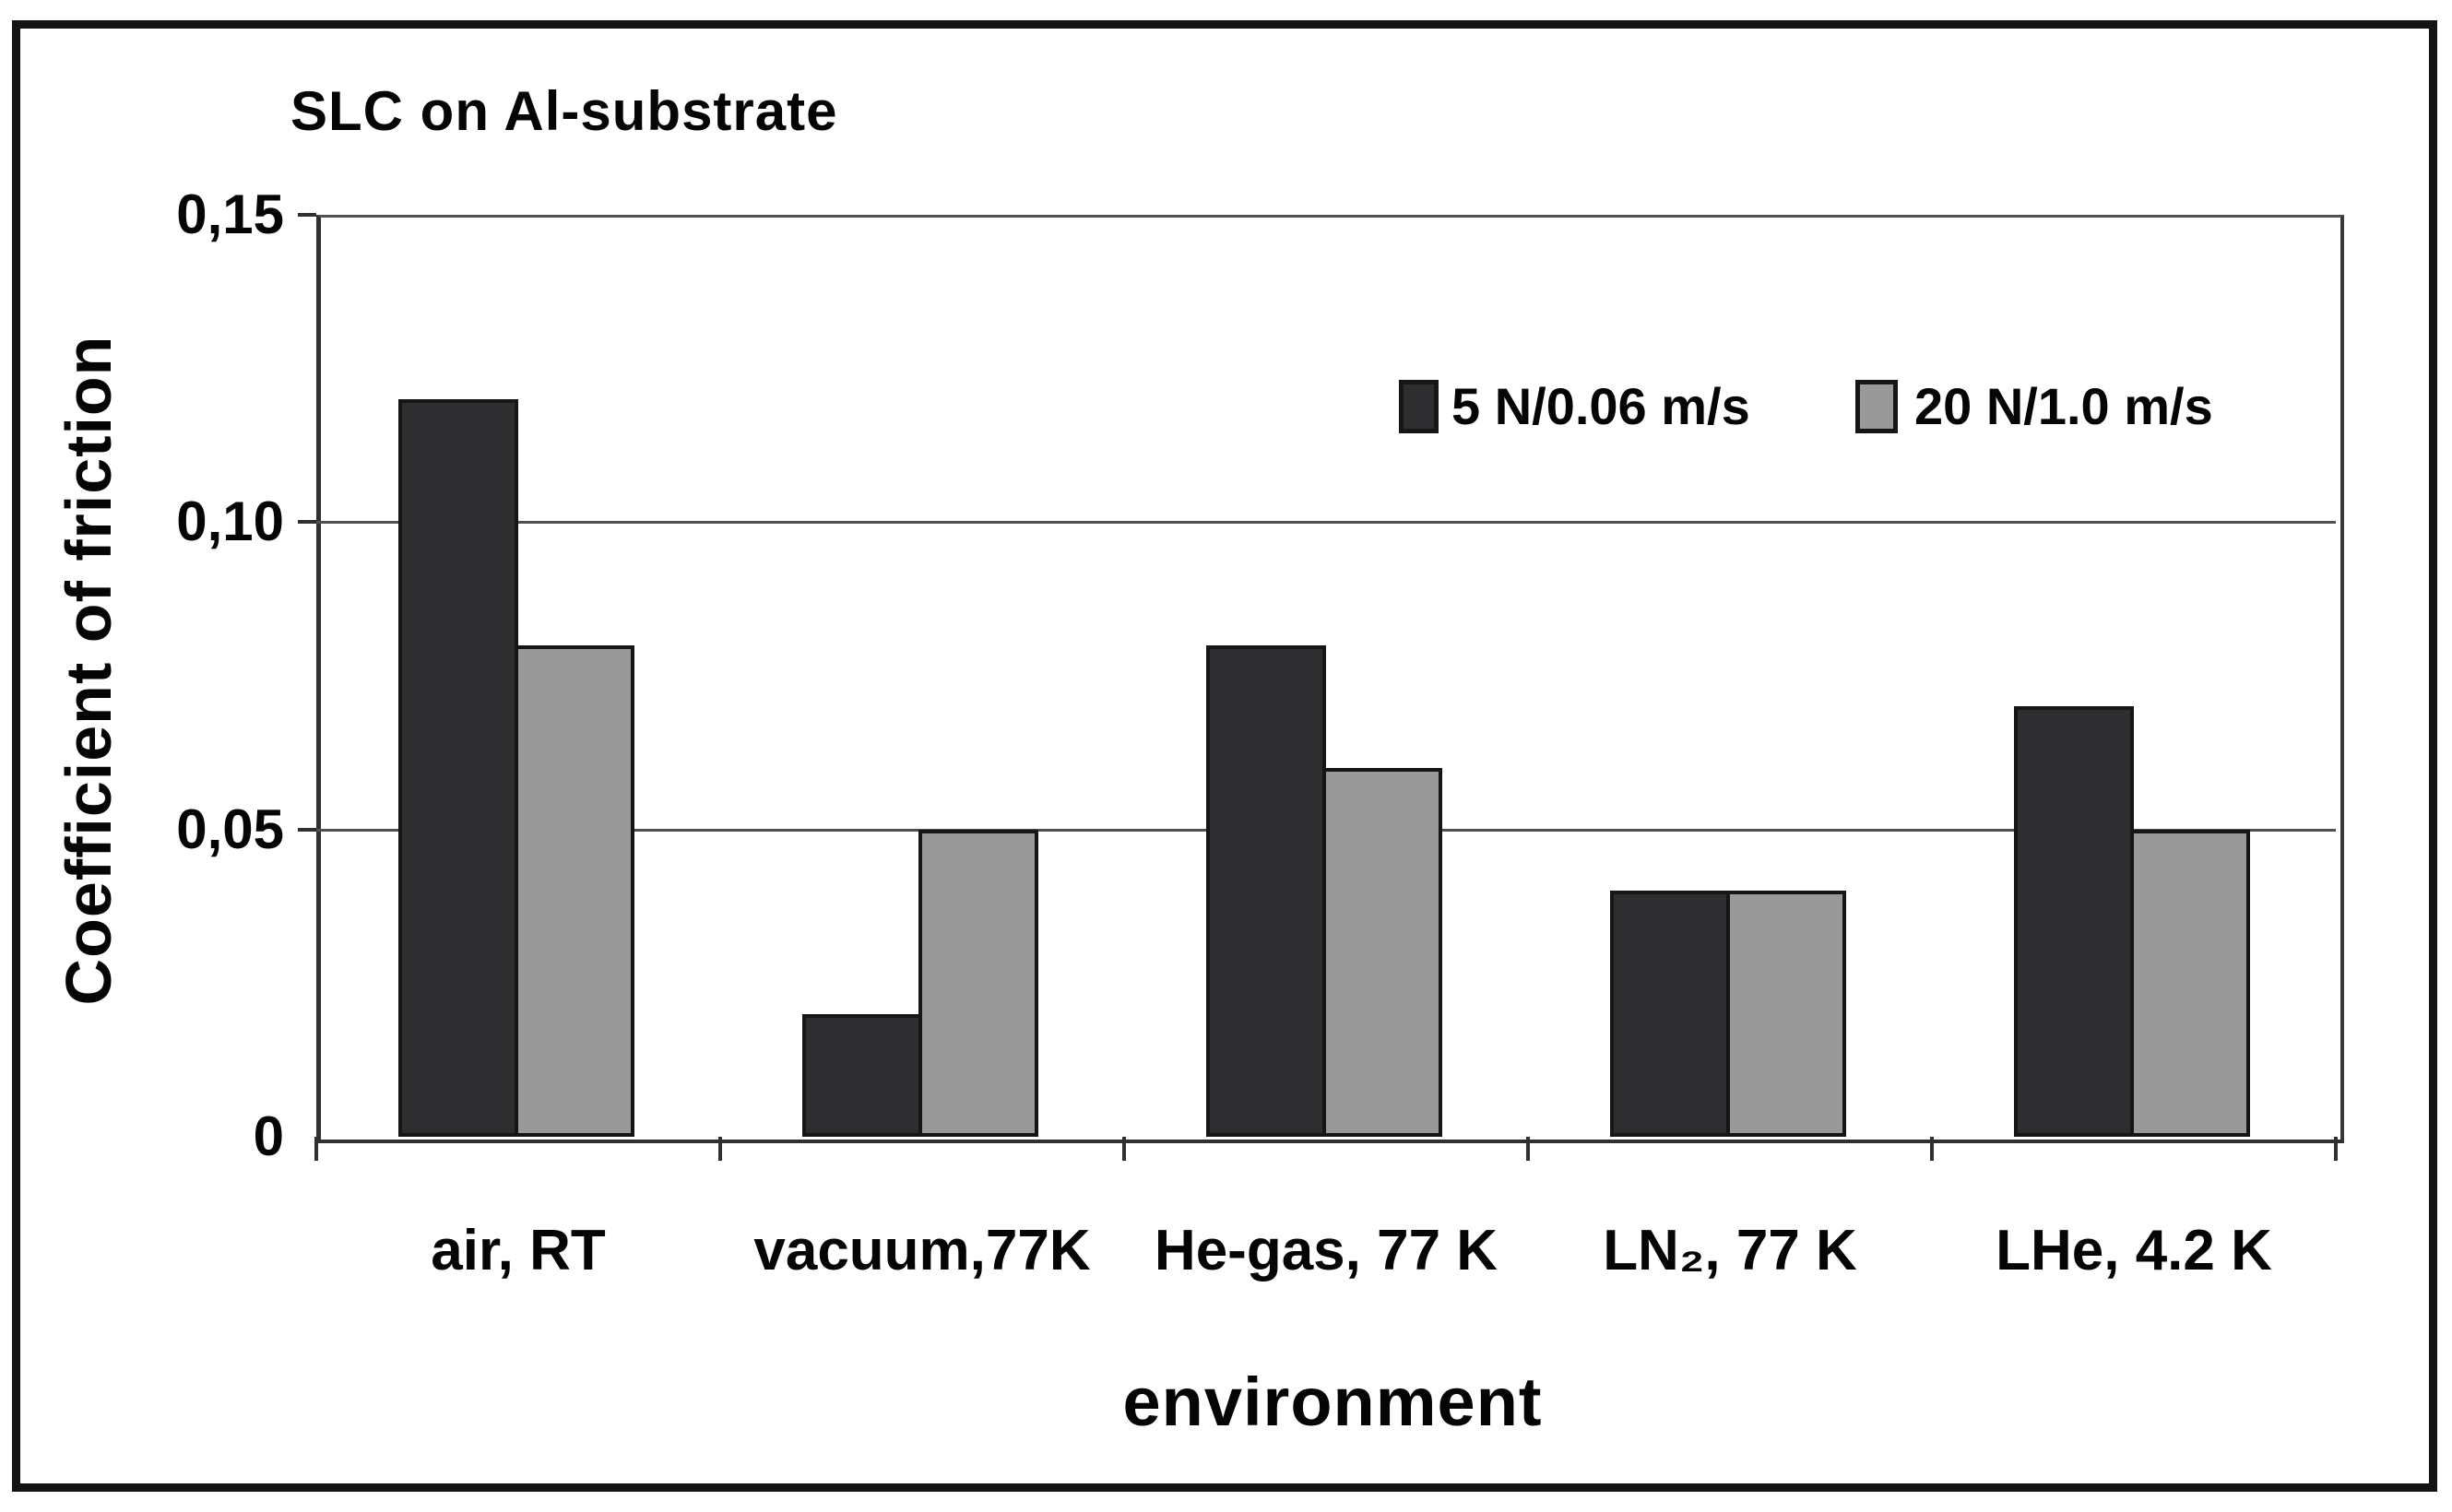 The width and height of the screenshot is (2452, 1512). I want to click on y-tick-label-3: 0,15, so click(230, 214).